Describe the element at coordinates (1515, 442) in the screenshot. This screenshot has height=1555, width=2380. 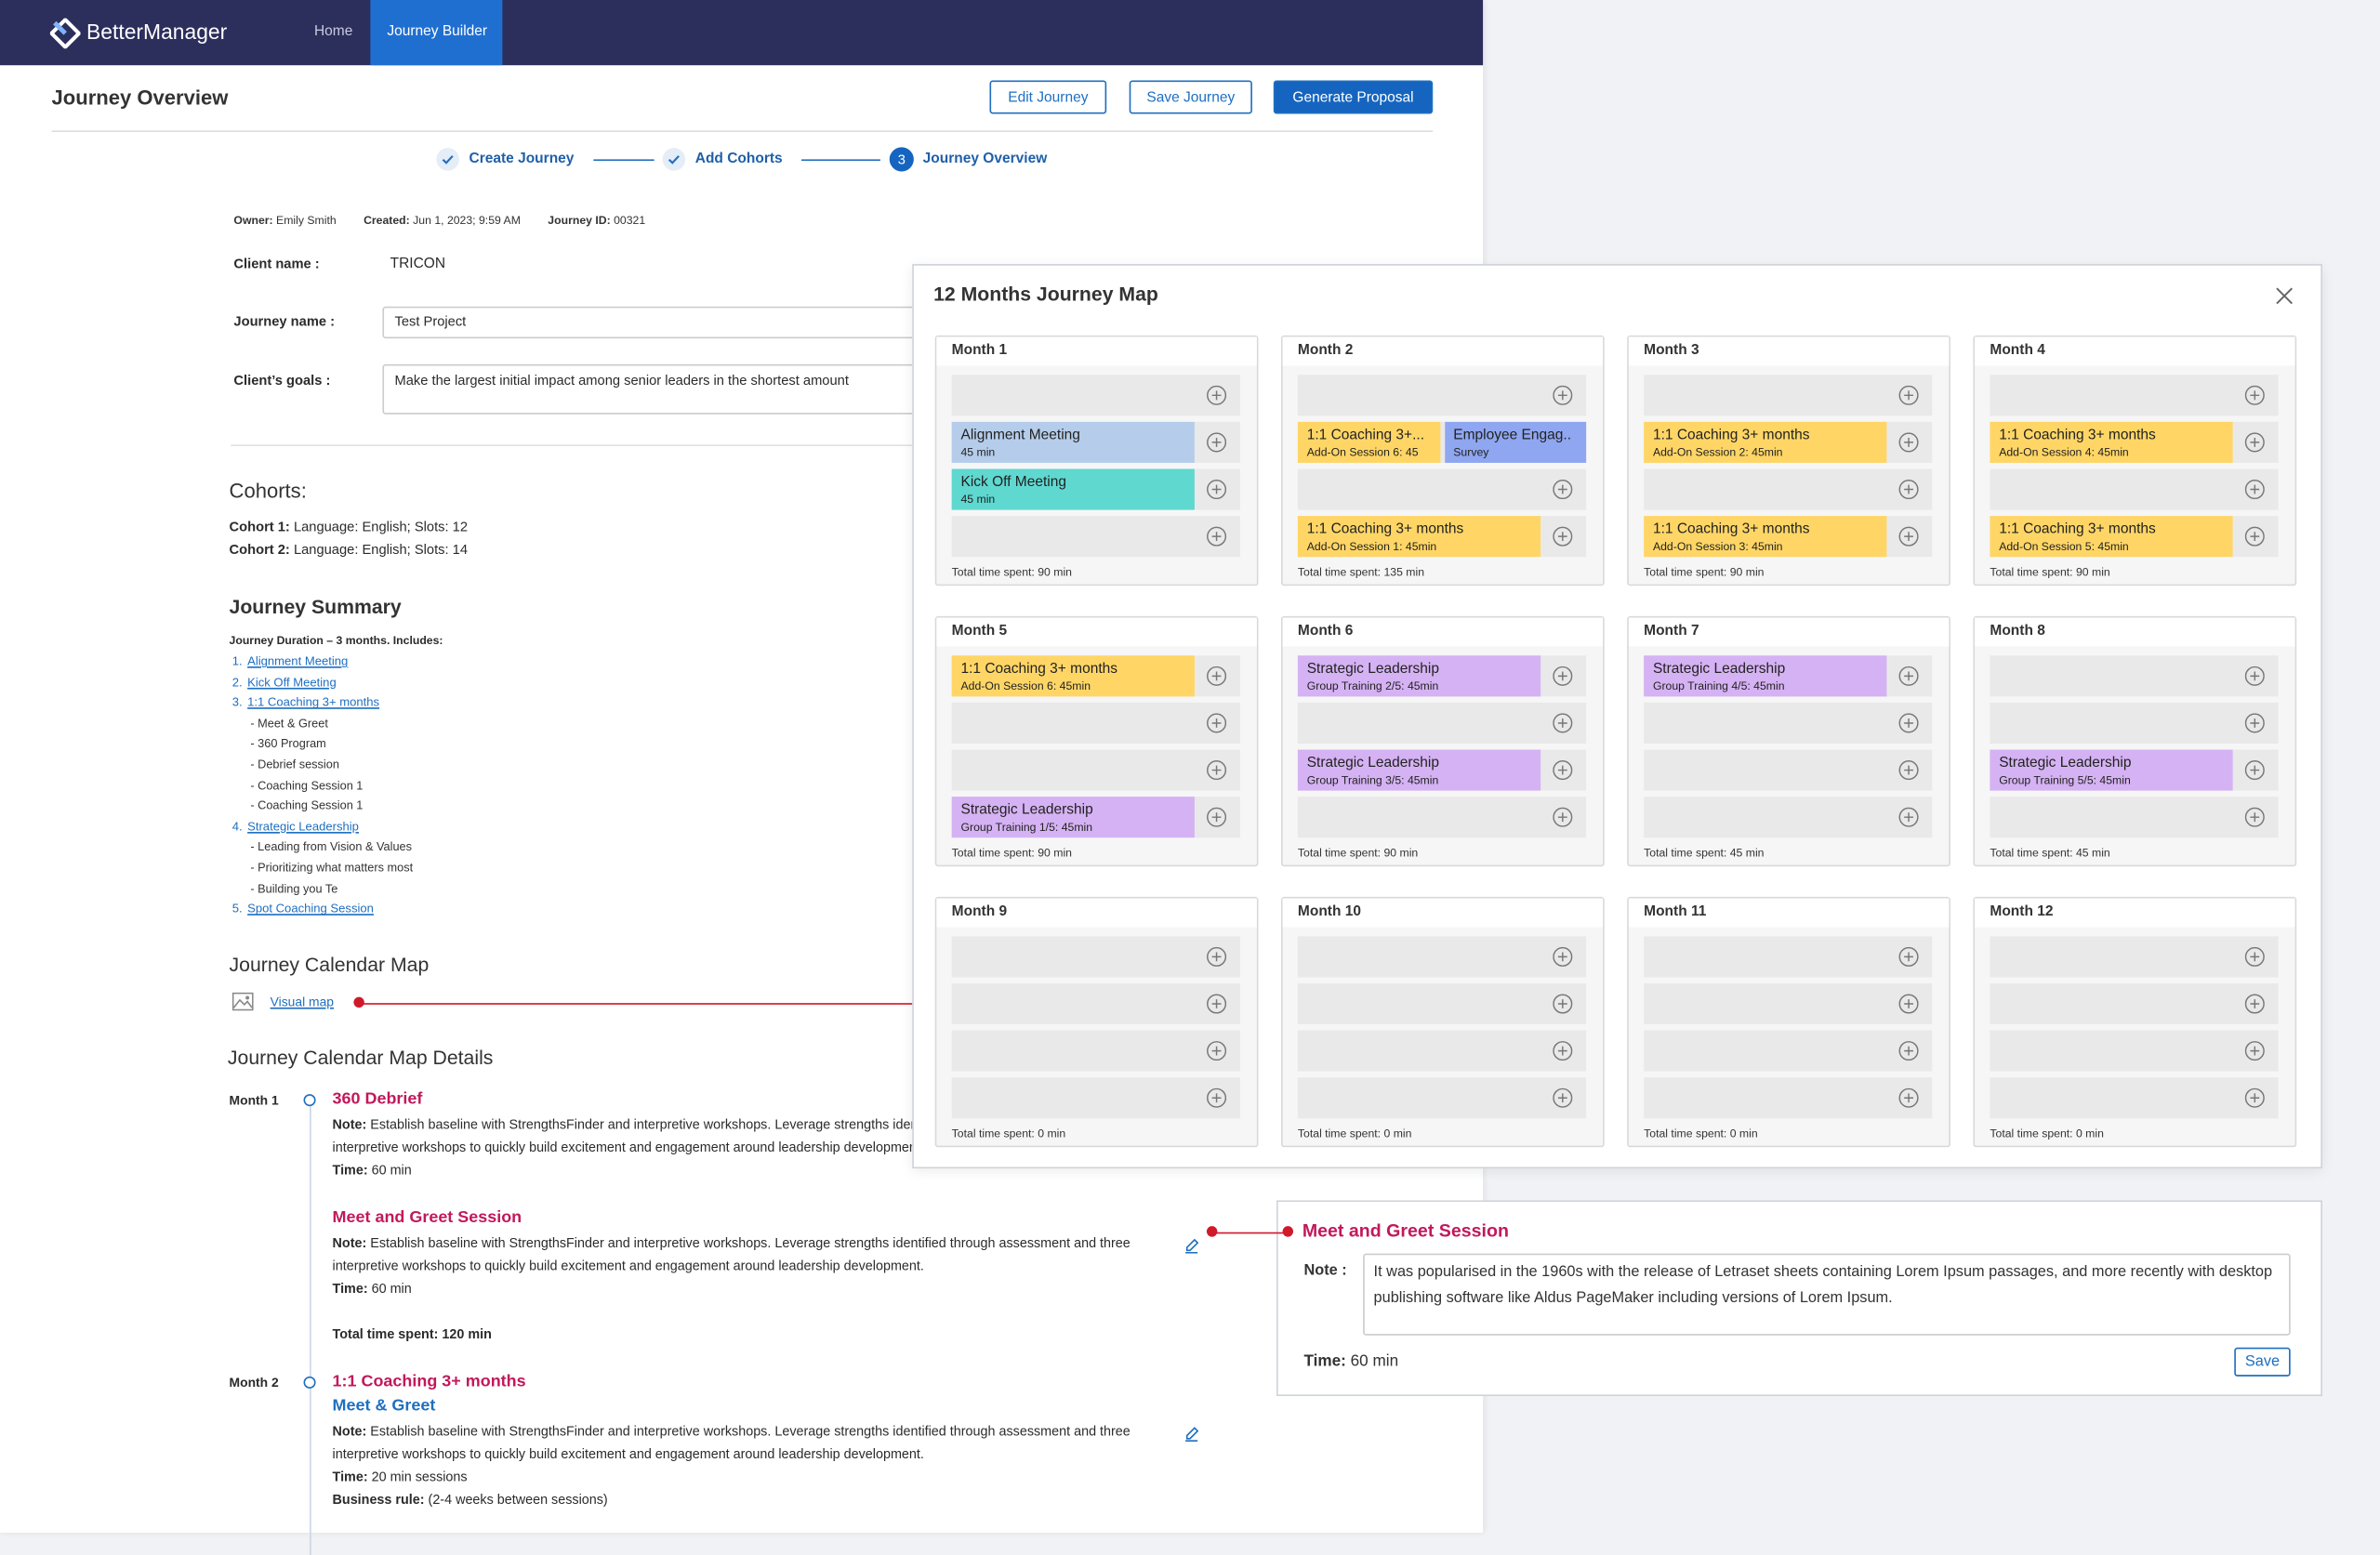
I see `session-block: Employee Engag.. Survey` at that location.